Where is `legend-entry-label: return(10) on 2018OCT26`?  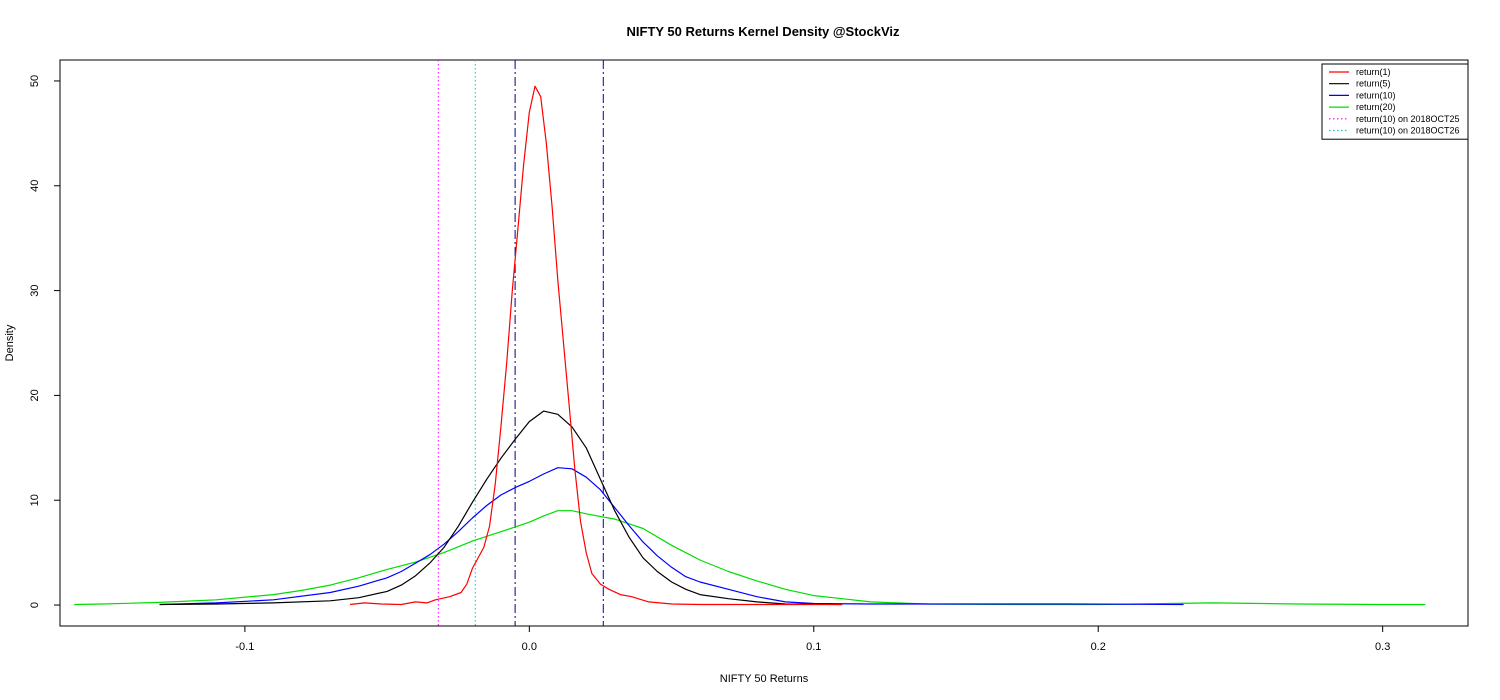 legend-entry-label: return(10) on 2018OCT26 is located at coordinates (1408, 131).